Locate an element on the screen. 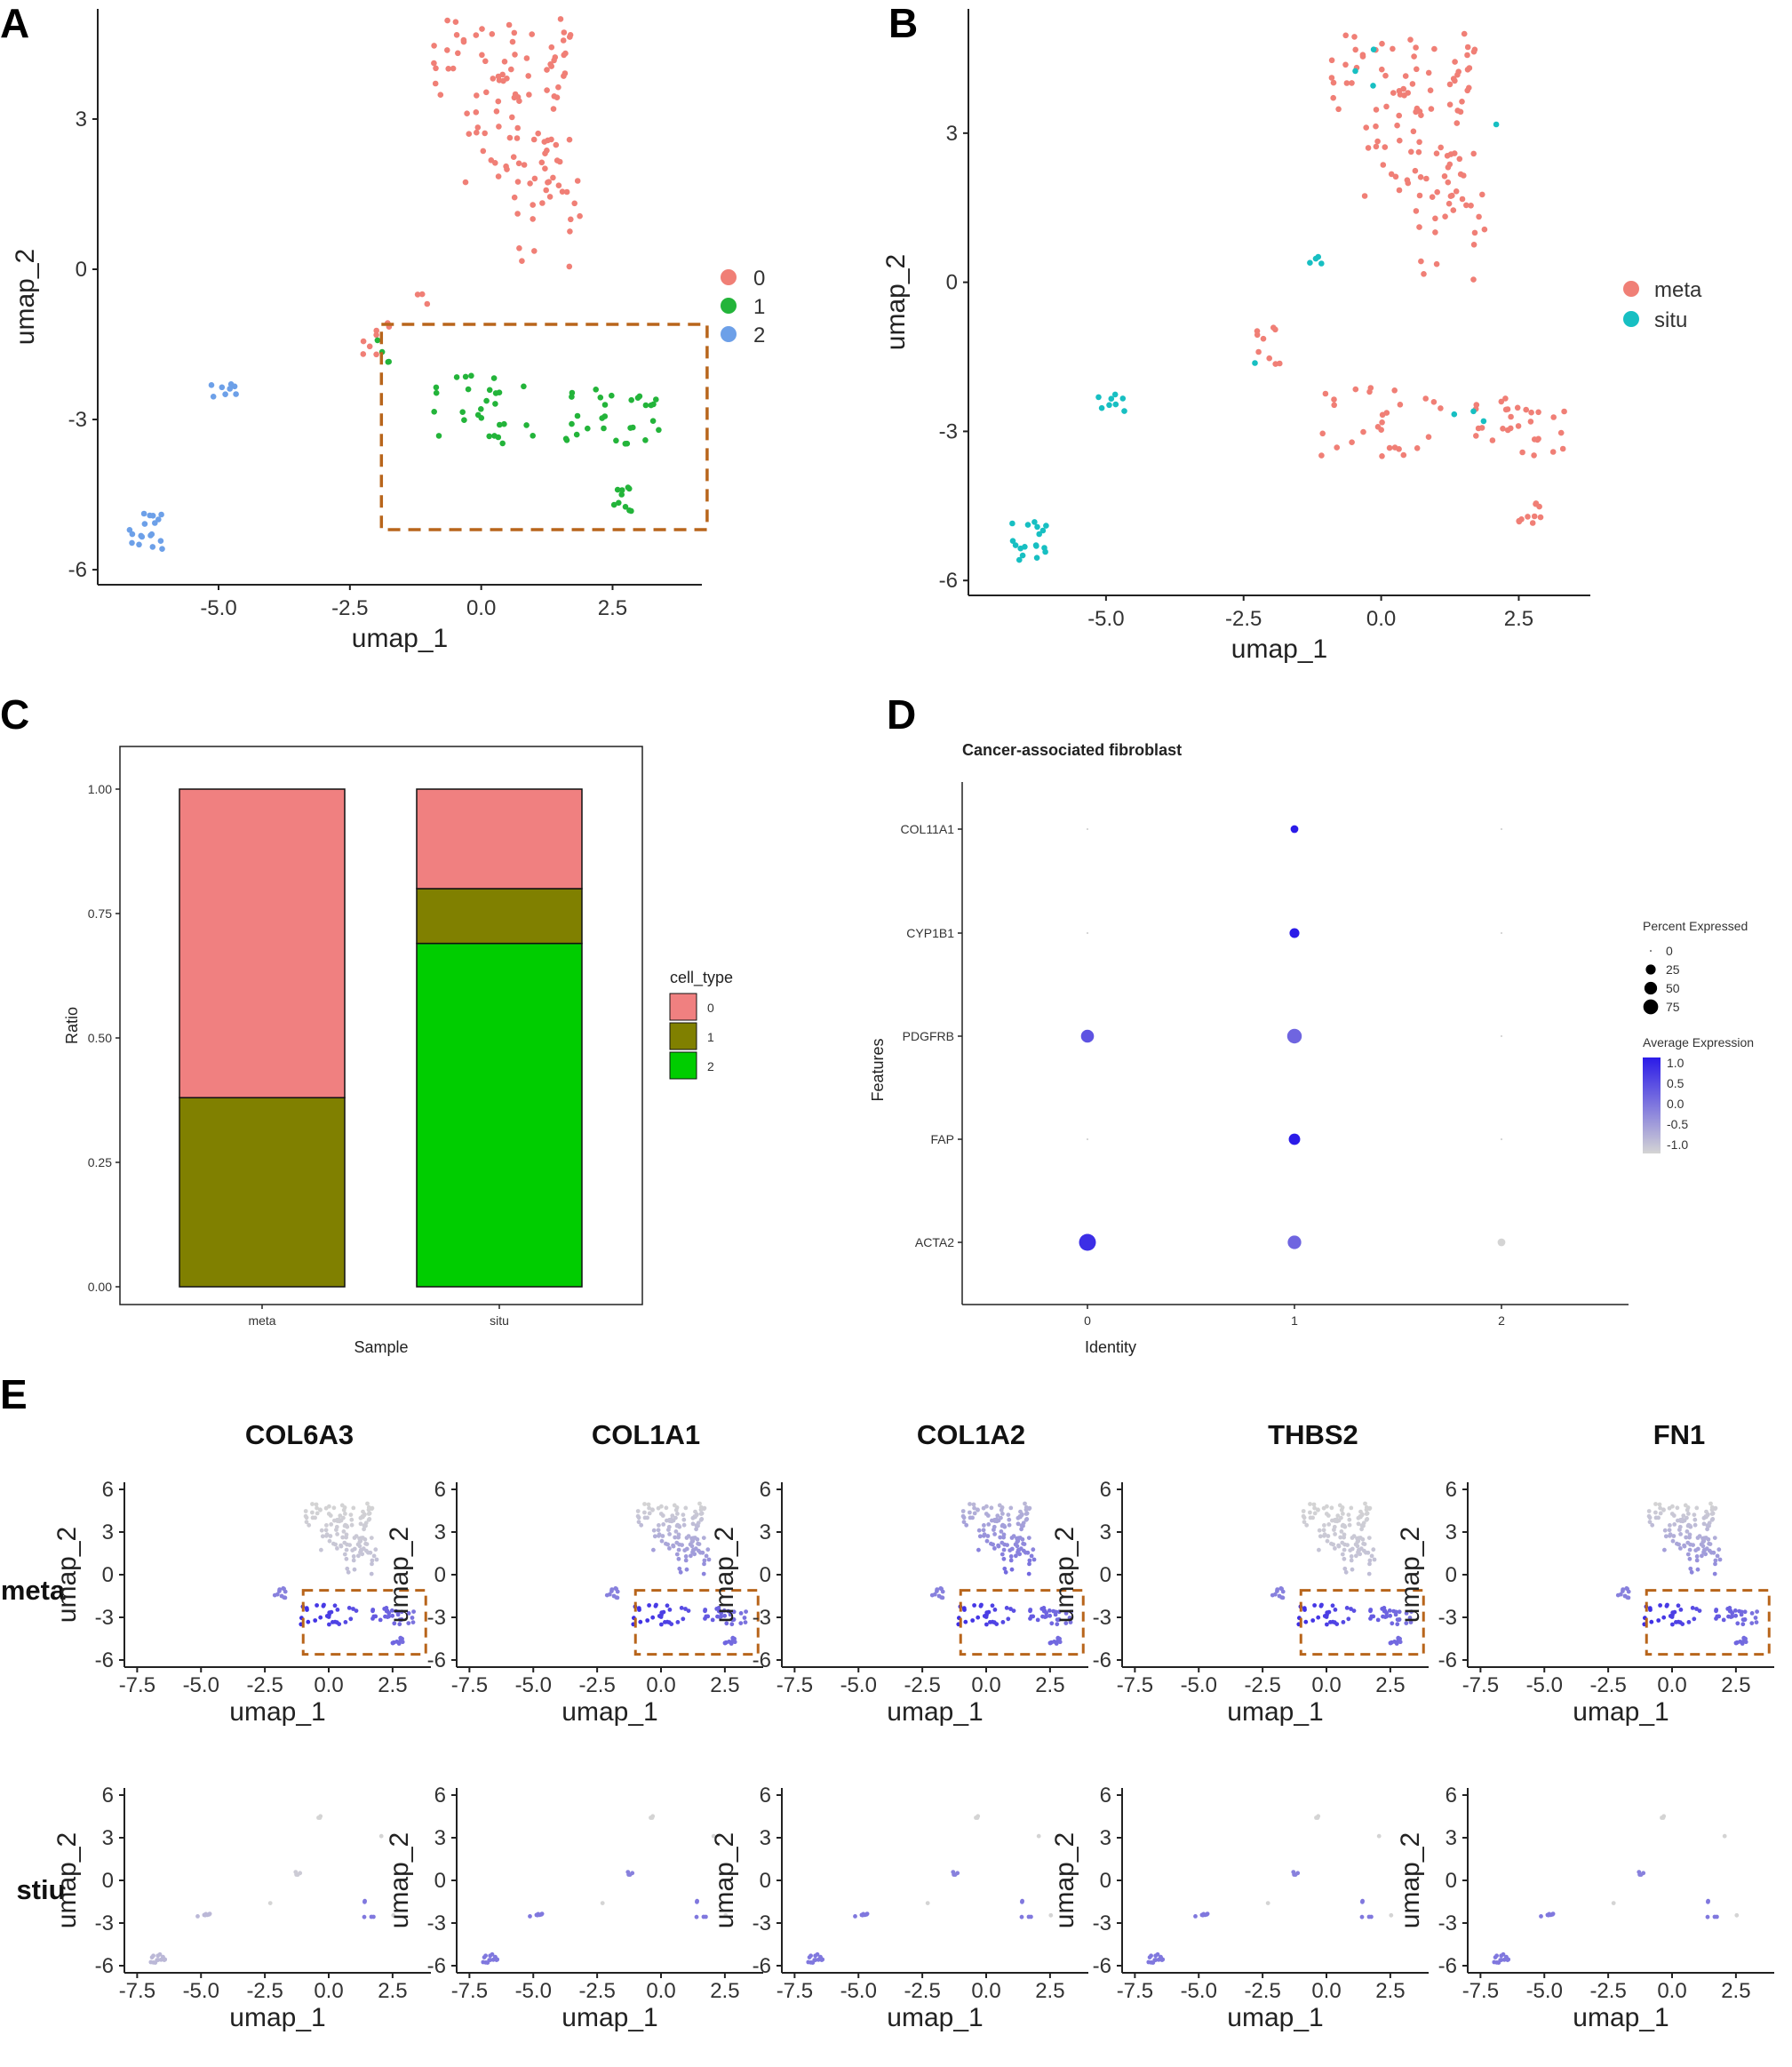 This screenshot has height=2067, width=1792. y-tick-label: -6 is located at coordinates (1447, 1660).